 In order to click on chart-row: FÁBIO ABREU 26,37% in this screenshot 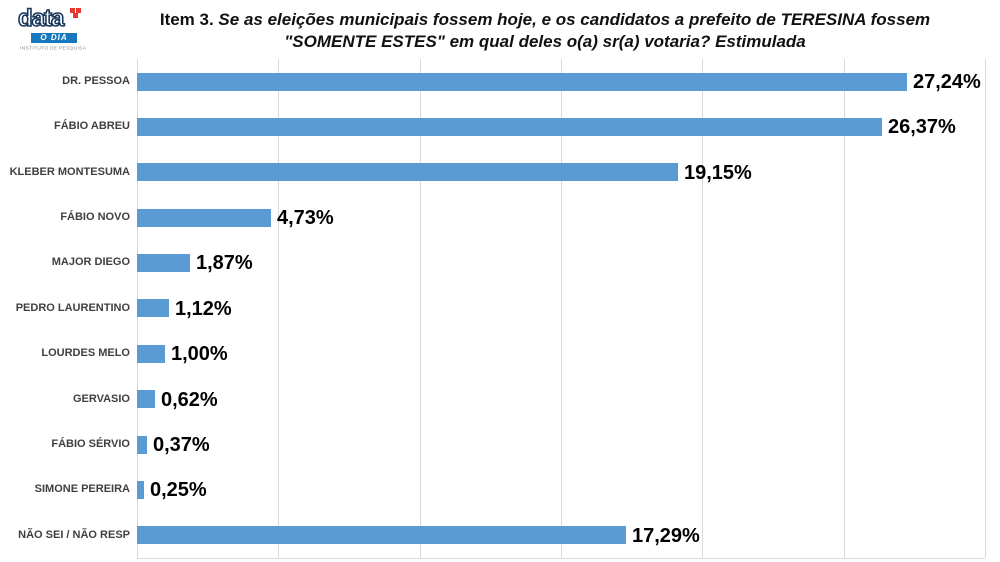, I will do `click(500, 126)`.